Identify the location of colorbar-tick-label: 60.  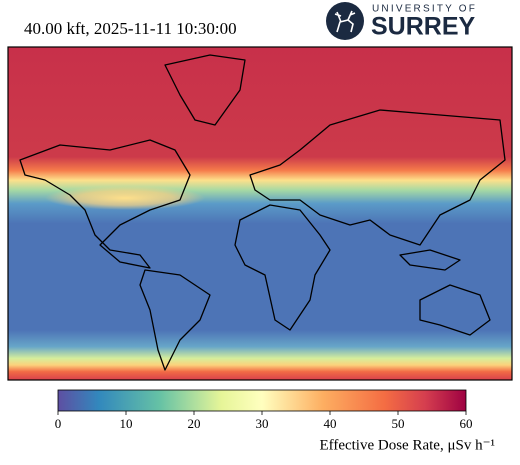
(466, 423).